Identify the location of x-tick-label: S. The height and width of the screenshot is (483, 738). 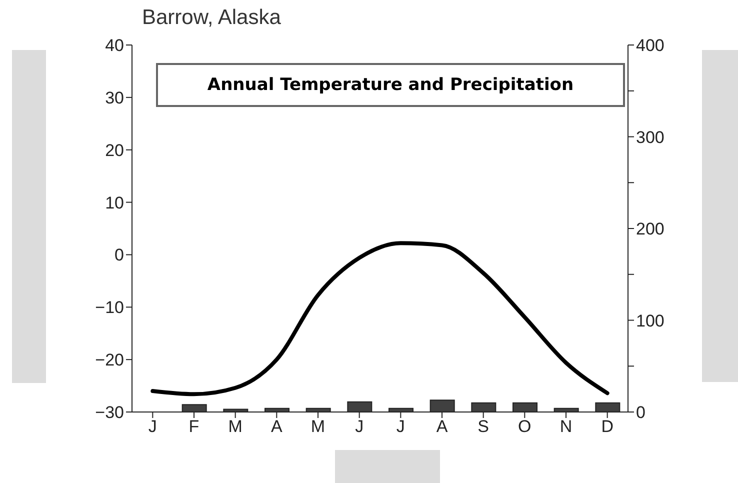
(484, 426).